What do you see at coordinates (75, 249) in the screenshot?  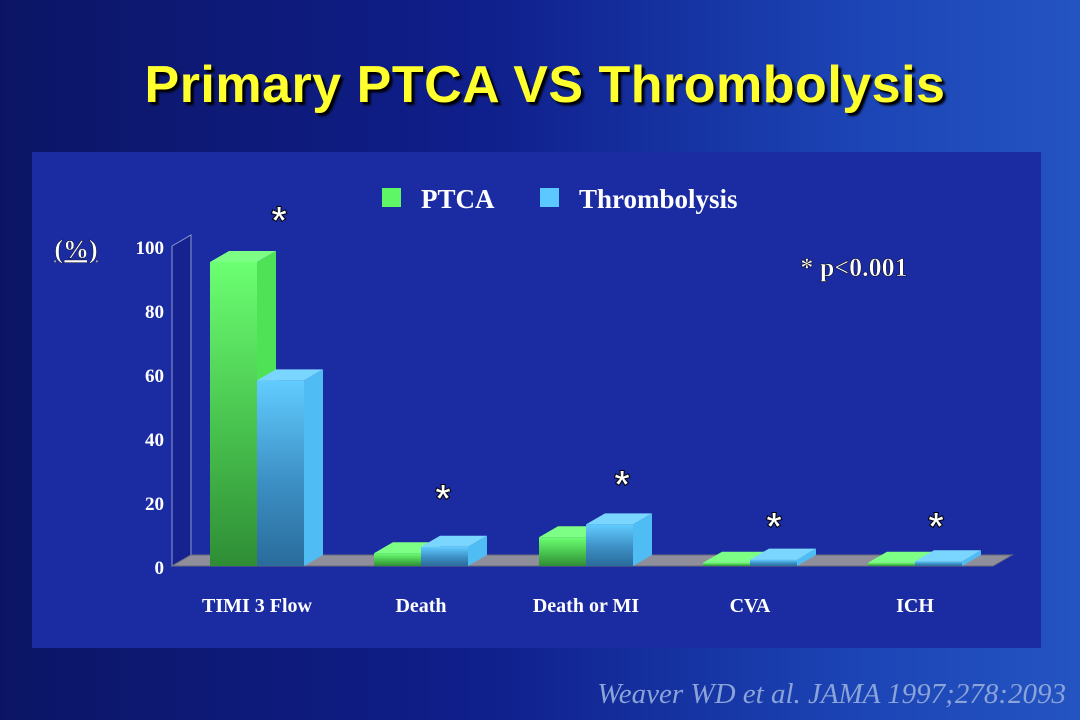 I see `y-axis-label: (%)` at bounding box center [75, 249].